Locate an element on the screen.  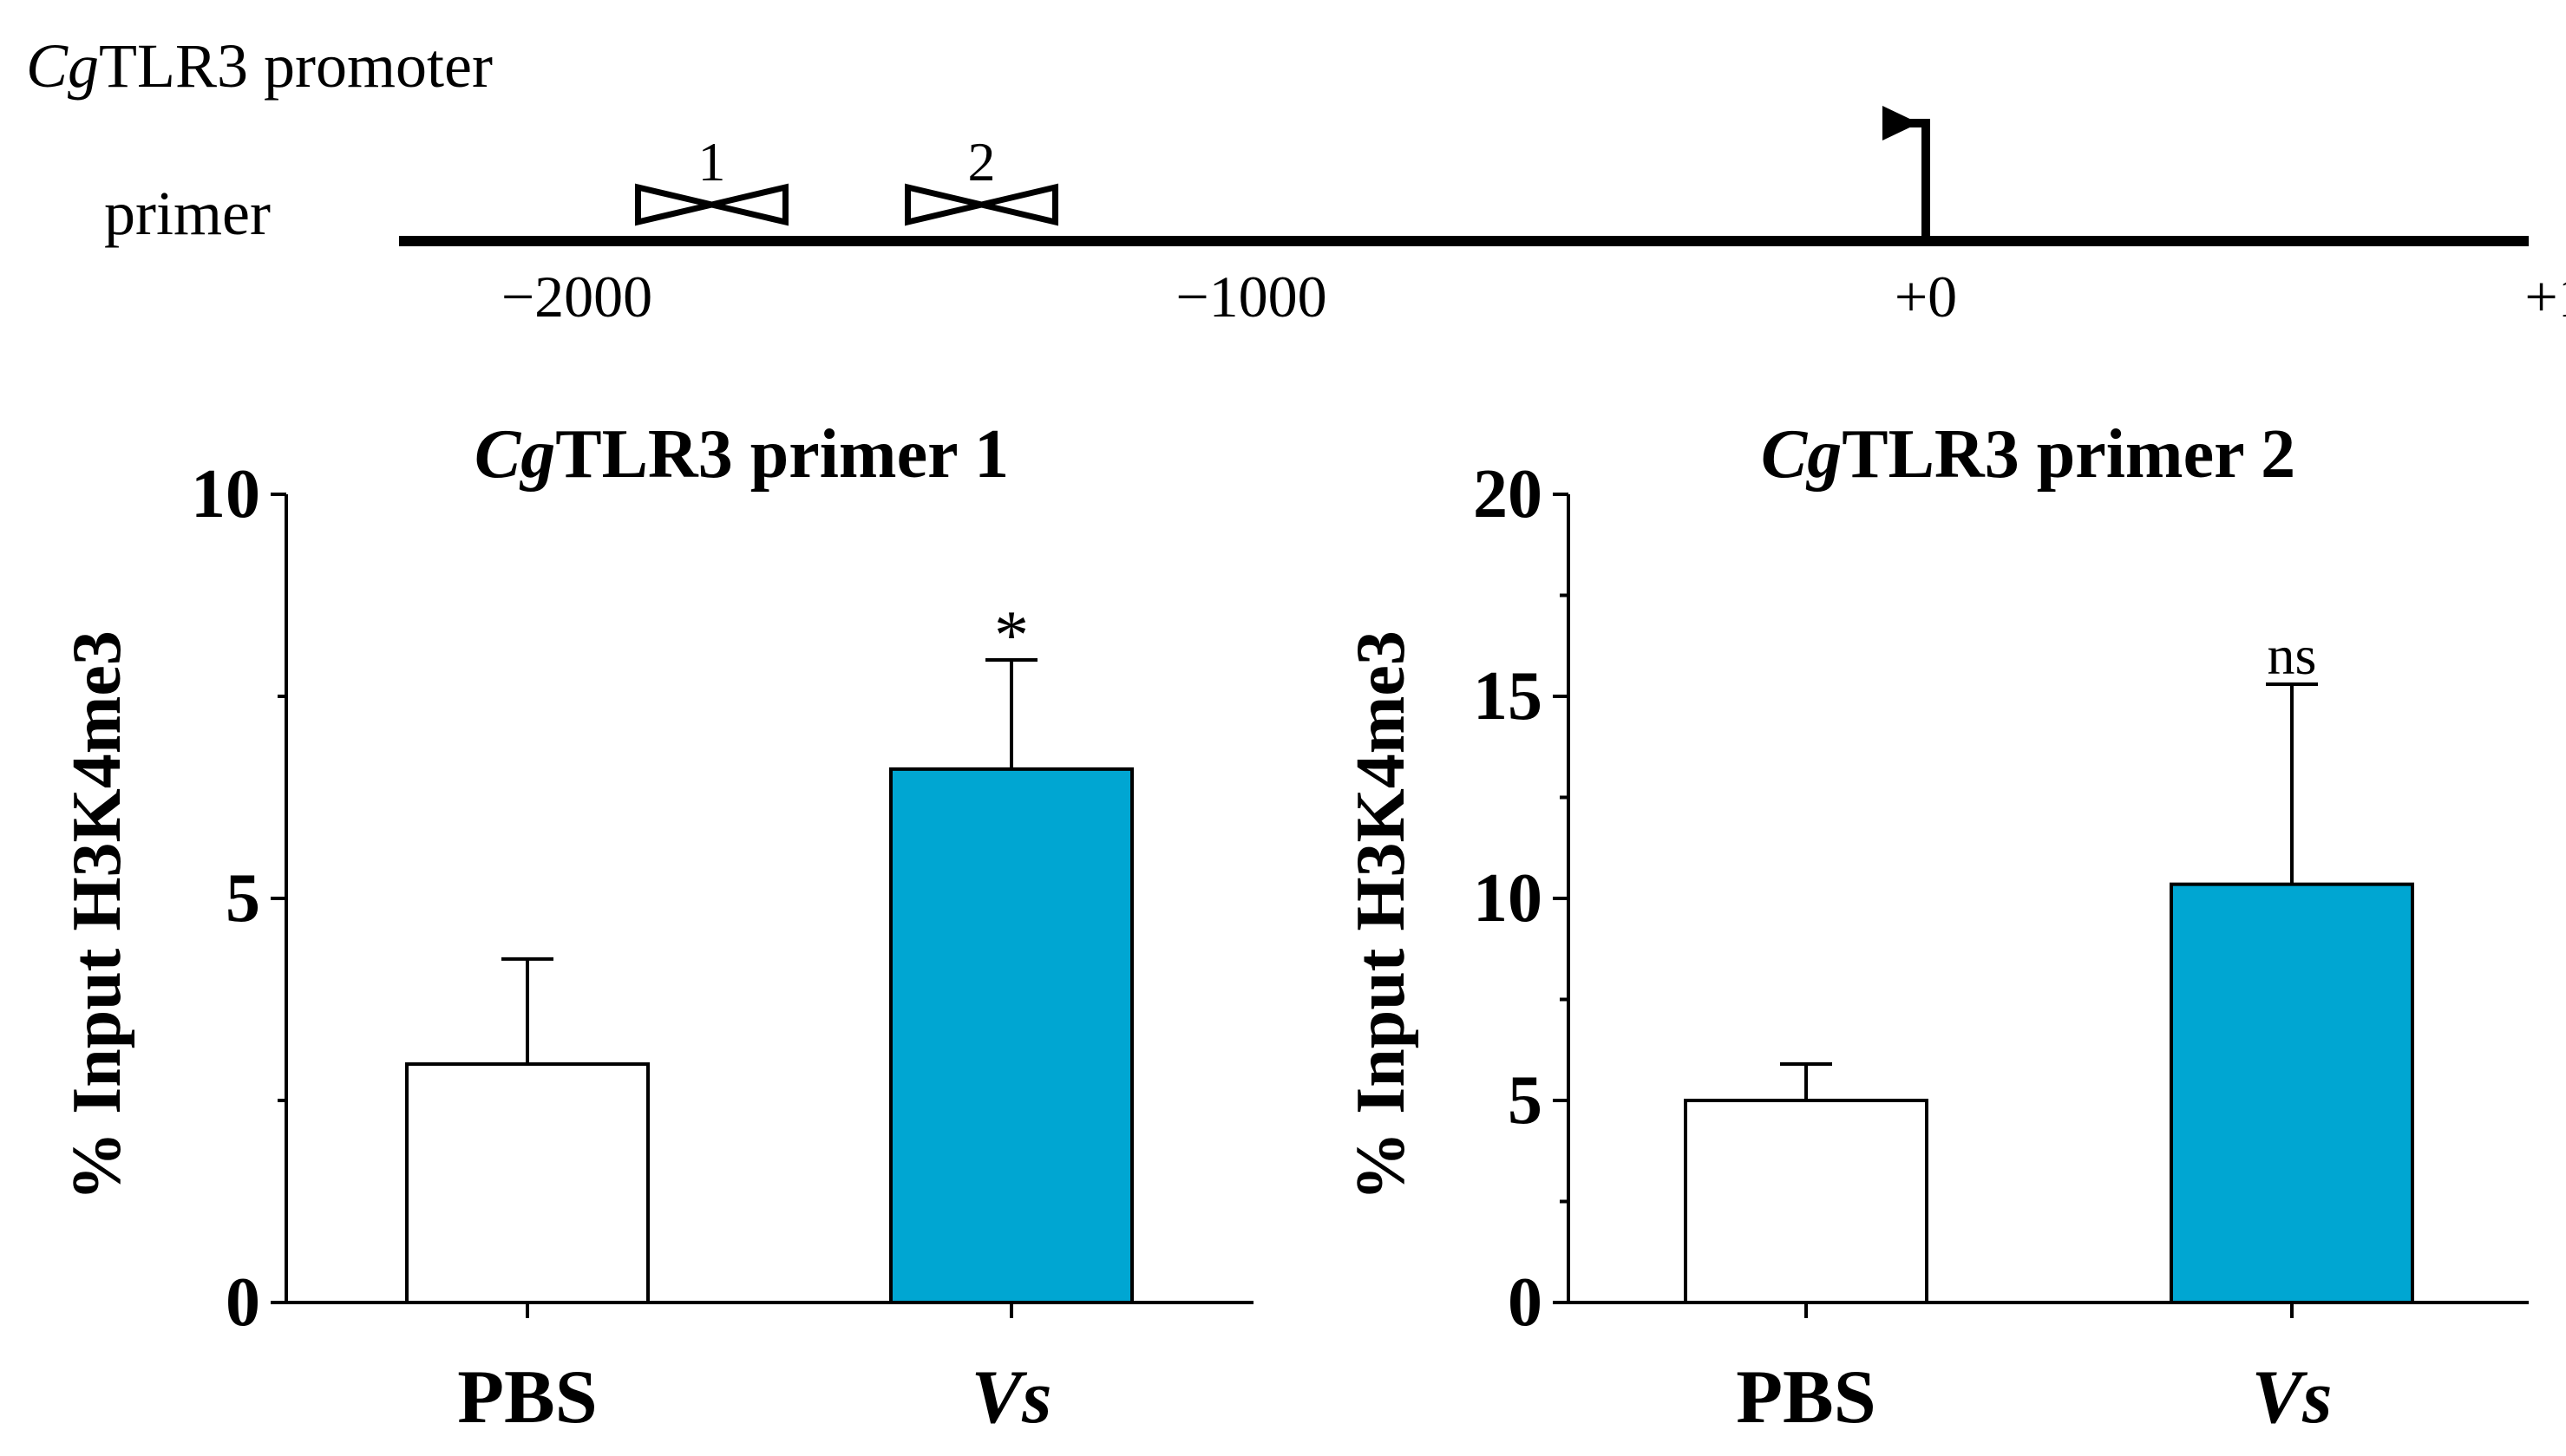
promoter-title-rest: TLR3 promoter is located at coordinates (296, 66).